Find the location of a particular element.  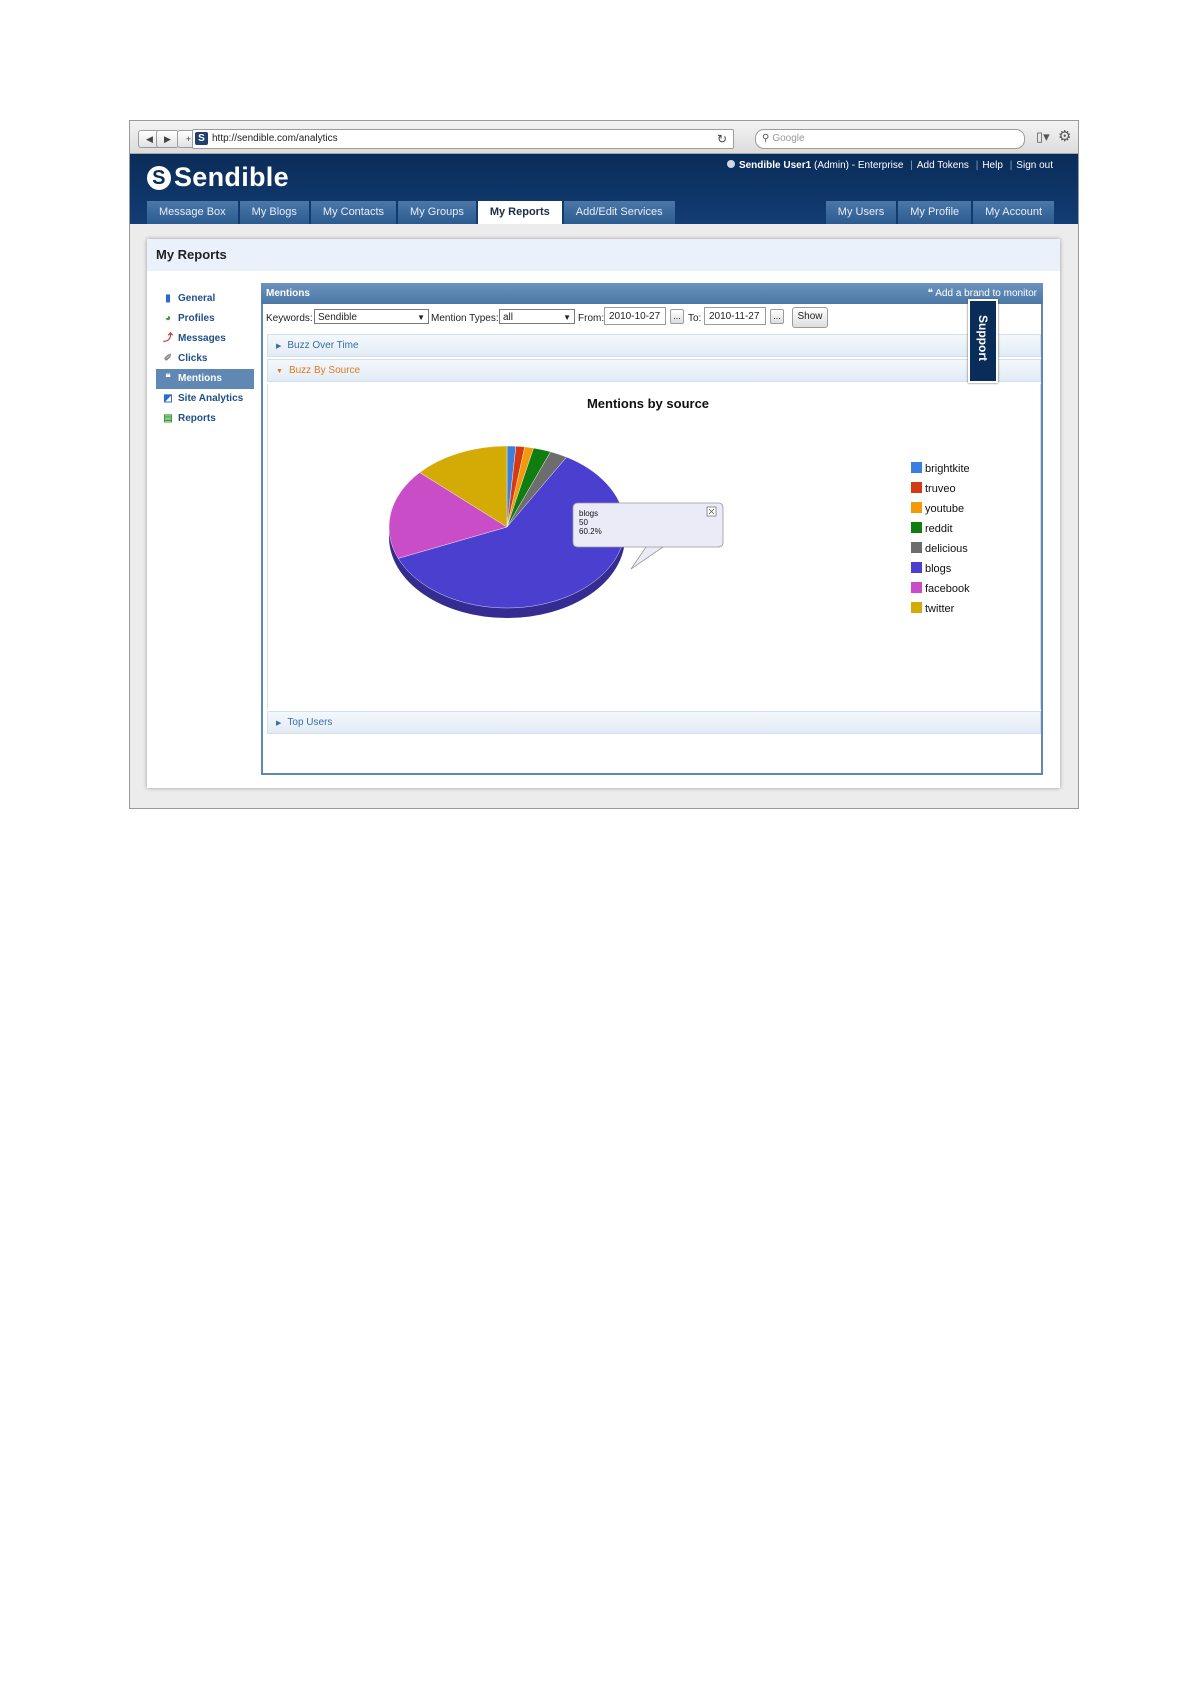

sidebar-item-site-analytics: ◩ Site Analytics is located at coordinates (205, 399).